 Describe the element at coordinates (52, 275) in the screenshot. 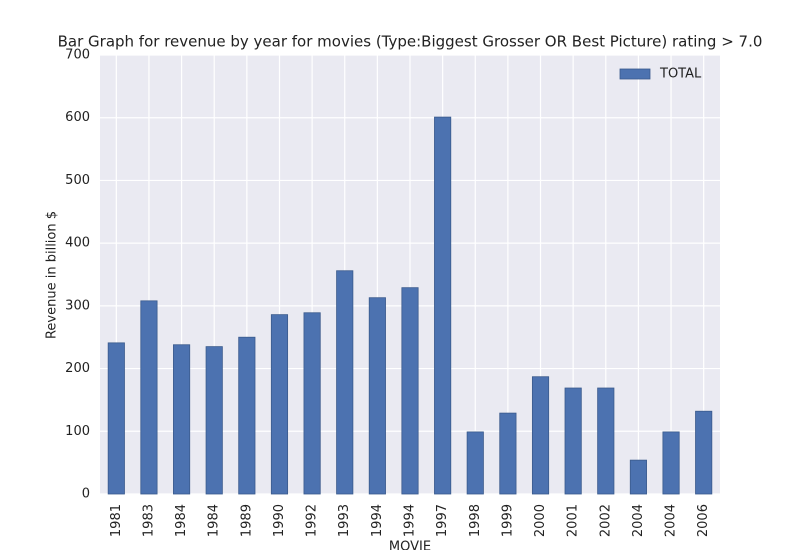

I see `y-axis-label: Revenue in billion $` at that location.